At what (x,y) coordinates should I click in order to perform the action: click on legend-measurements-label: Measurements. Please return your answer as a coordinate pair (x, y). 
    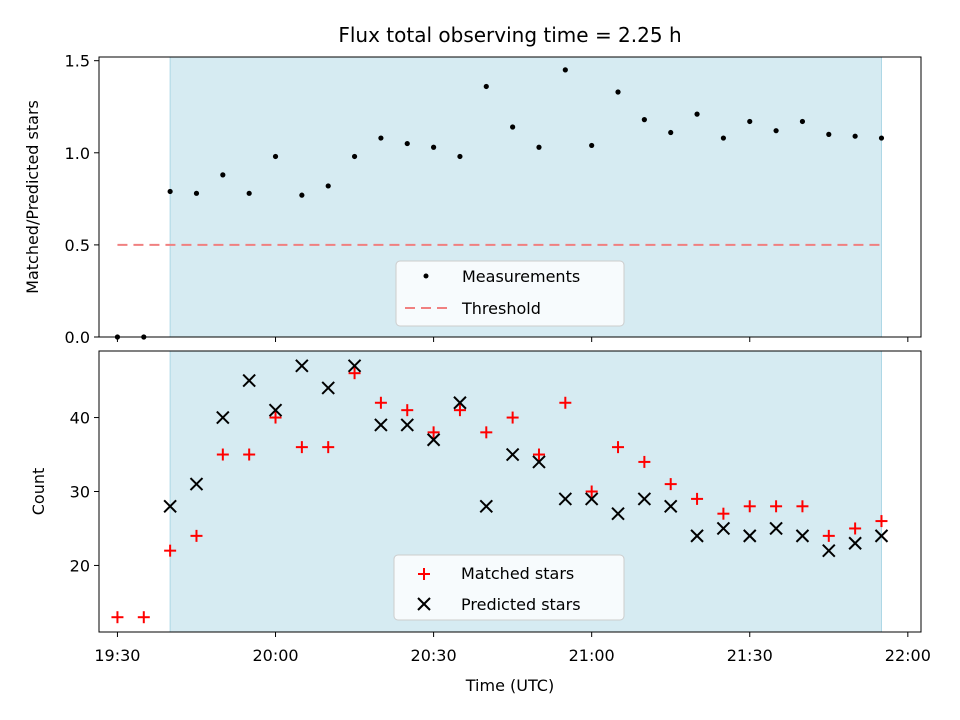
    Looking at the image, I should click on (521, 276).